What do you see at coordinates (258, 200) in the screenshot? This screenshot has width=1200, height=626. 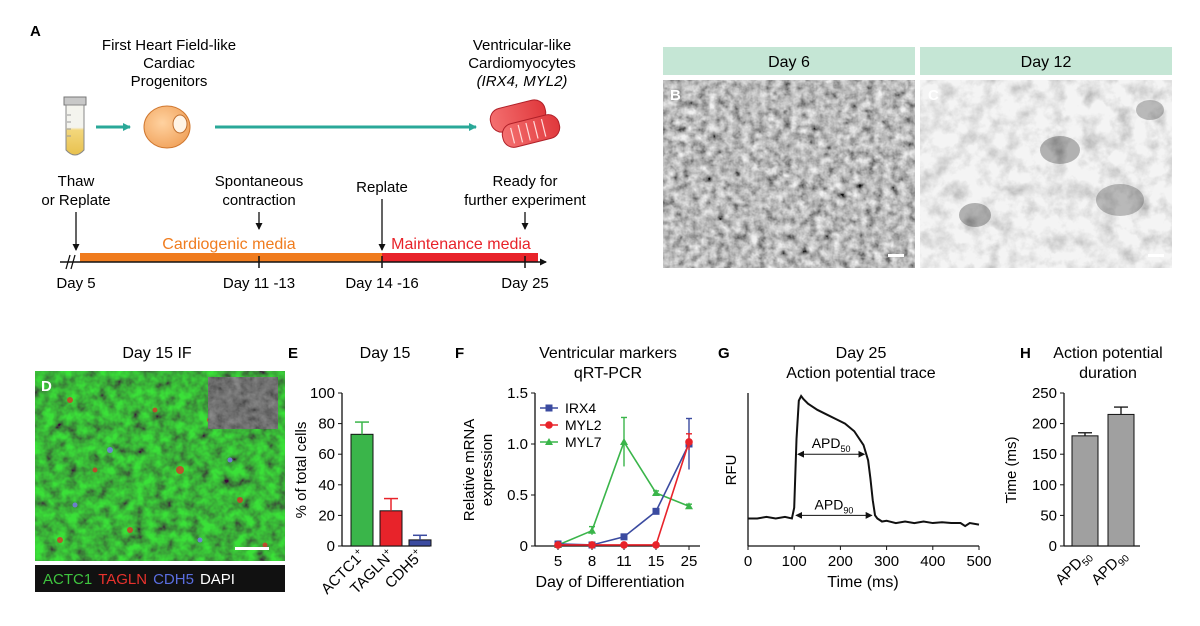 I see `step-contraction-line-2: contraction` at bounding box center [258, 200].